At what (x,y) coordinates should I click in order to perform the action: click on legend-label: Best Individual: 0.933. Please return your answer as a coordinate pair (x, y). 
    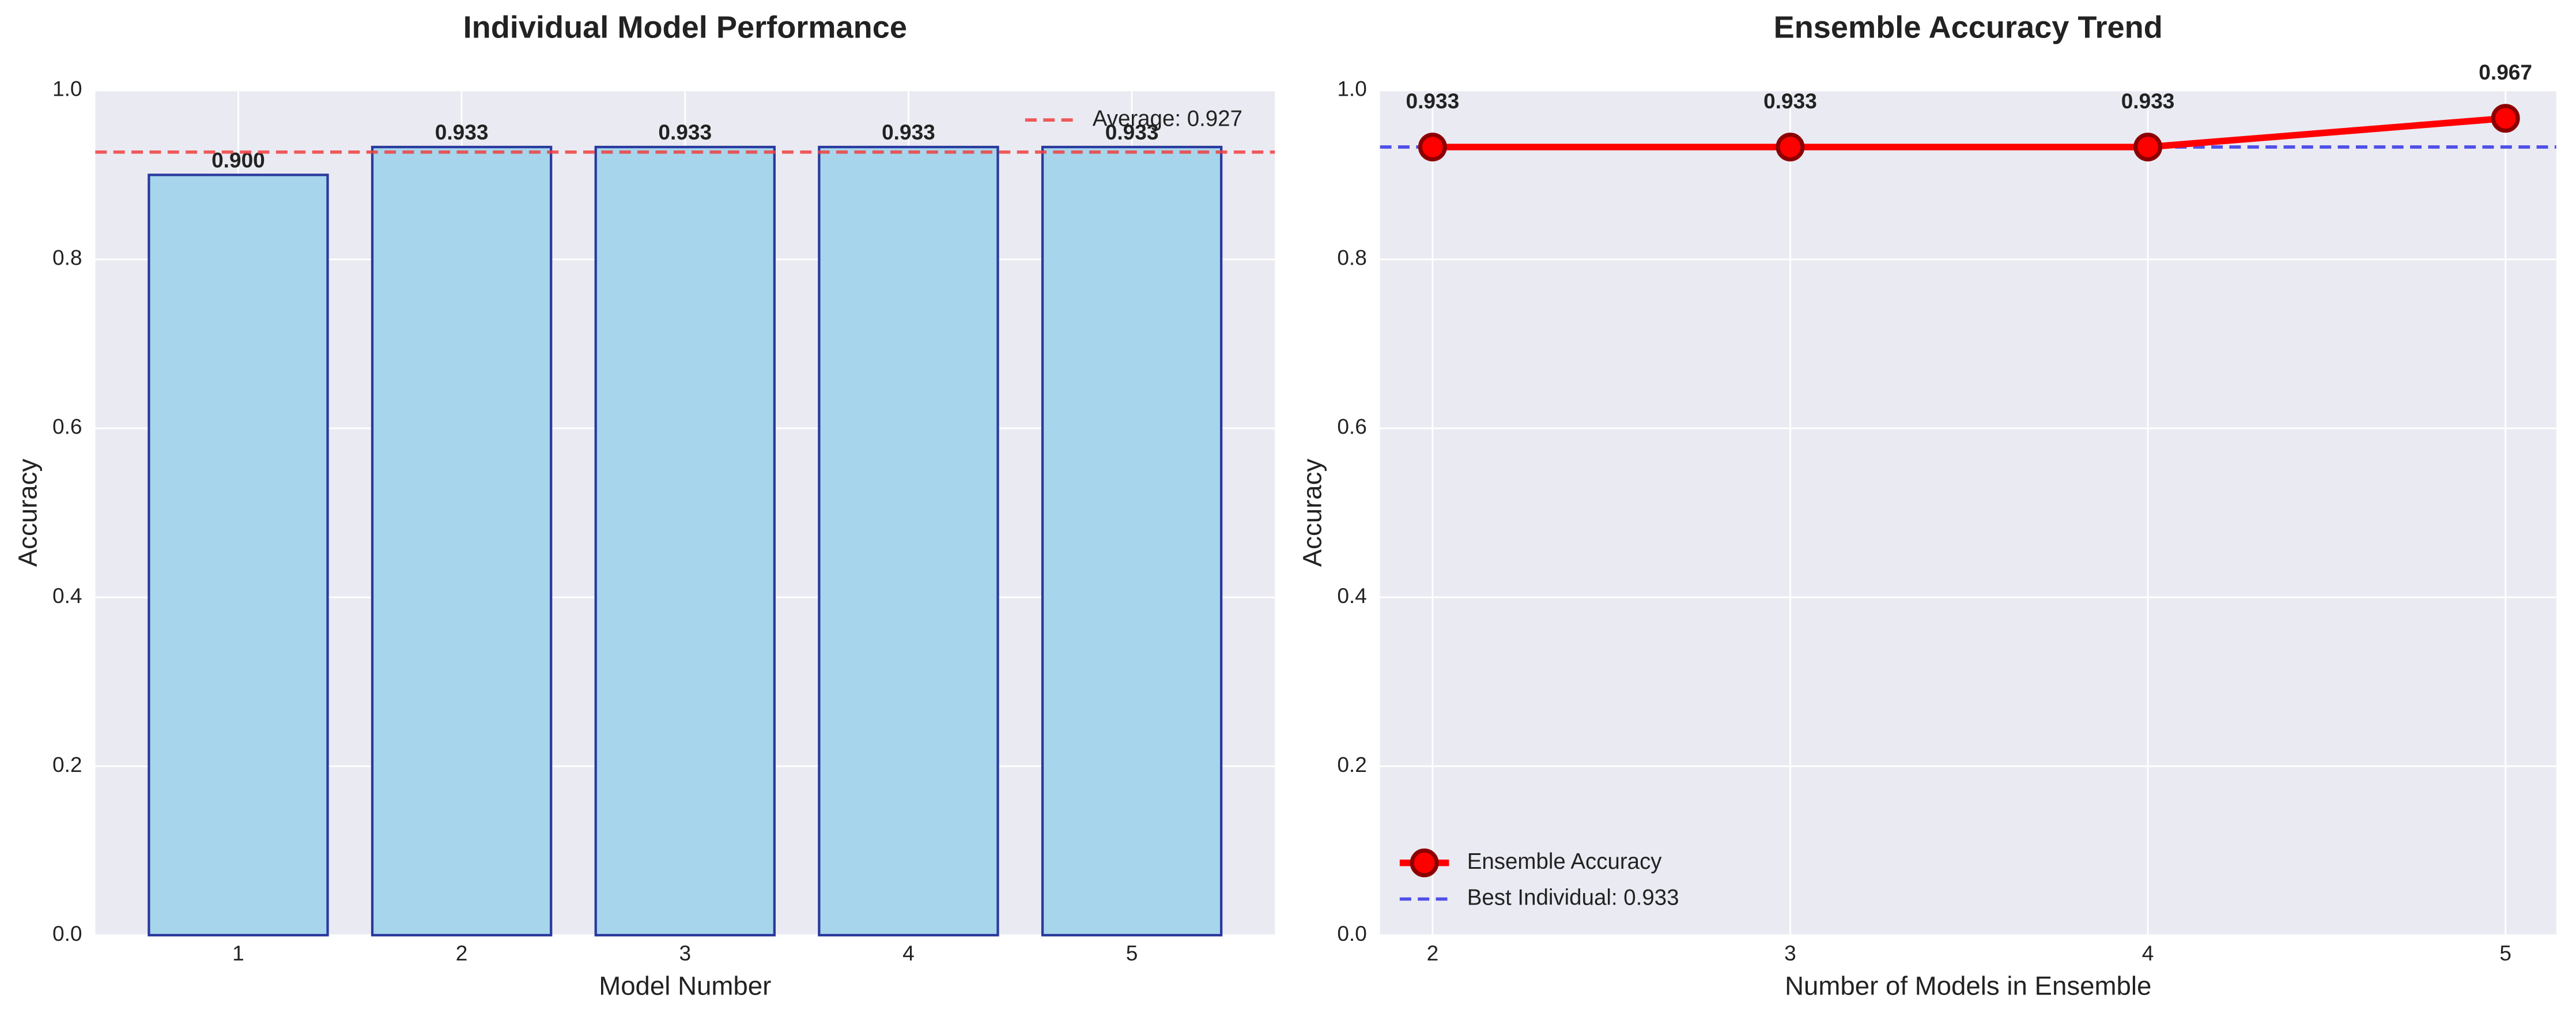
    Looking at the image, I should click on (1573, 898).